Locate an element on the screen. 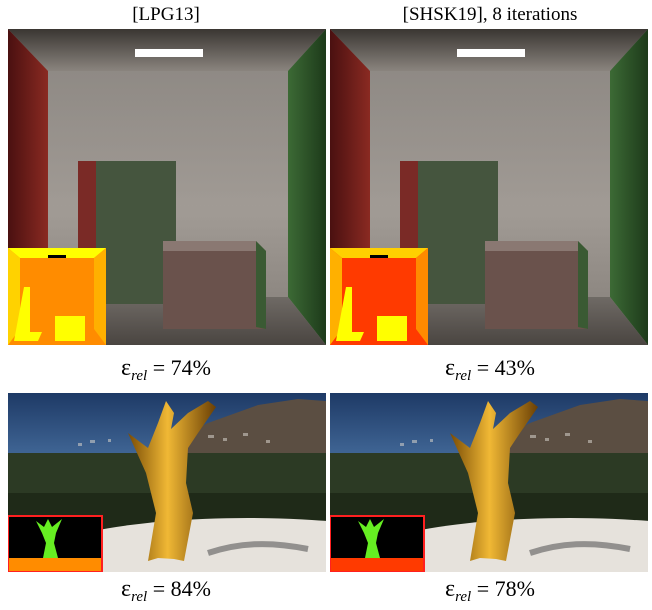  caption-error-shsk19-statue: εrel = 78% is located at coordinates (490, 590).